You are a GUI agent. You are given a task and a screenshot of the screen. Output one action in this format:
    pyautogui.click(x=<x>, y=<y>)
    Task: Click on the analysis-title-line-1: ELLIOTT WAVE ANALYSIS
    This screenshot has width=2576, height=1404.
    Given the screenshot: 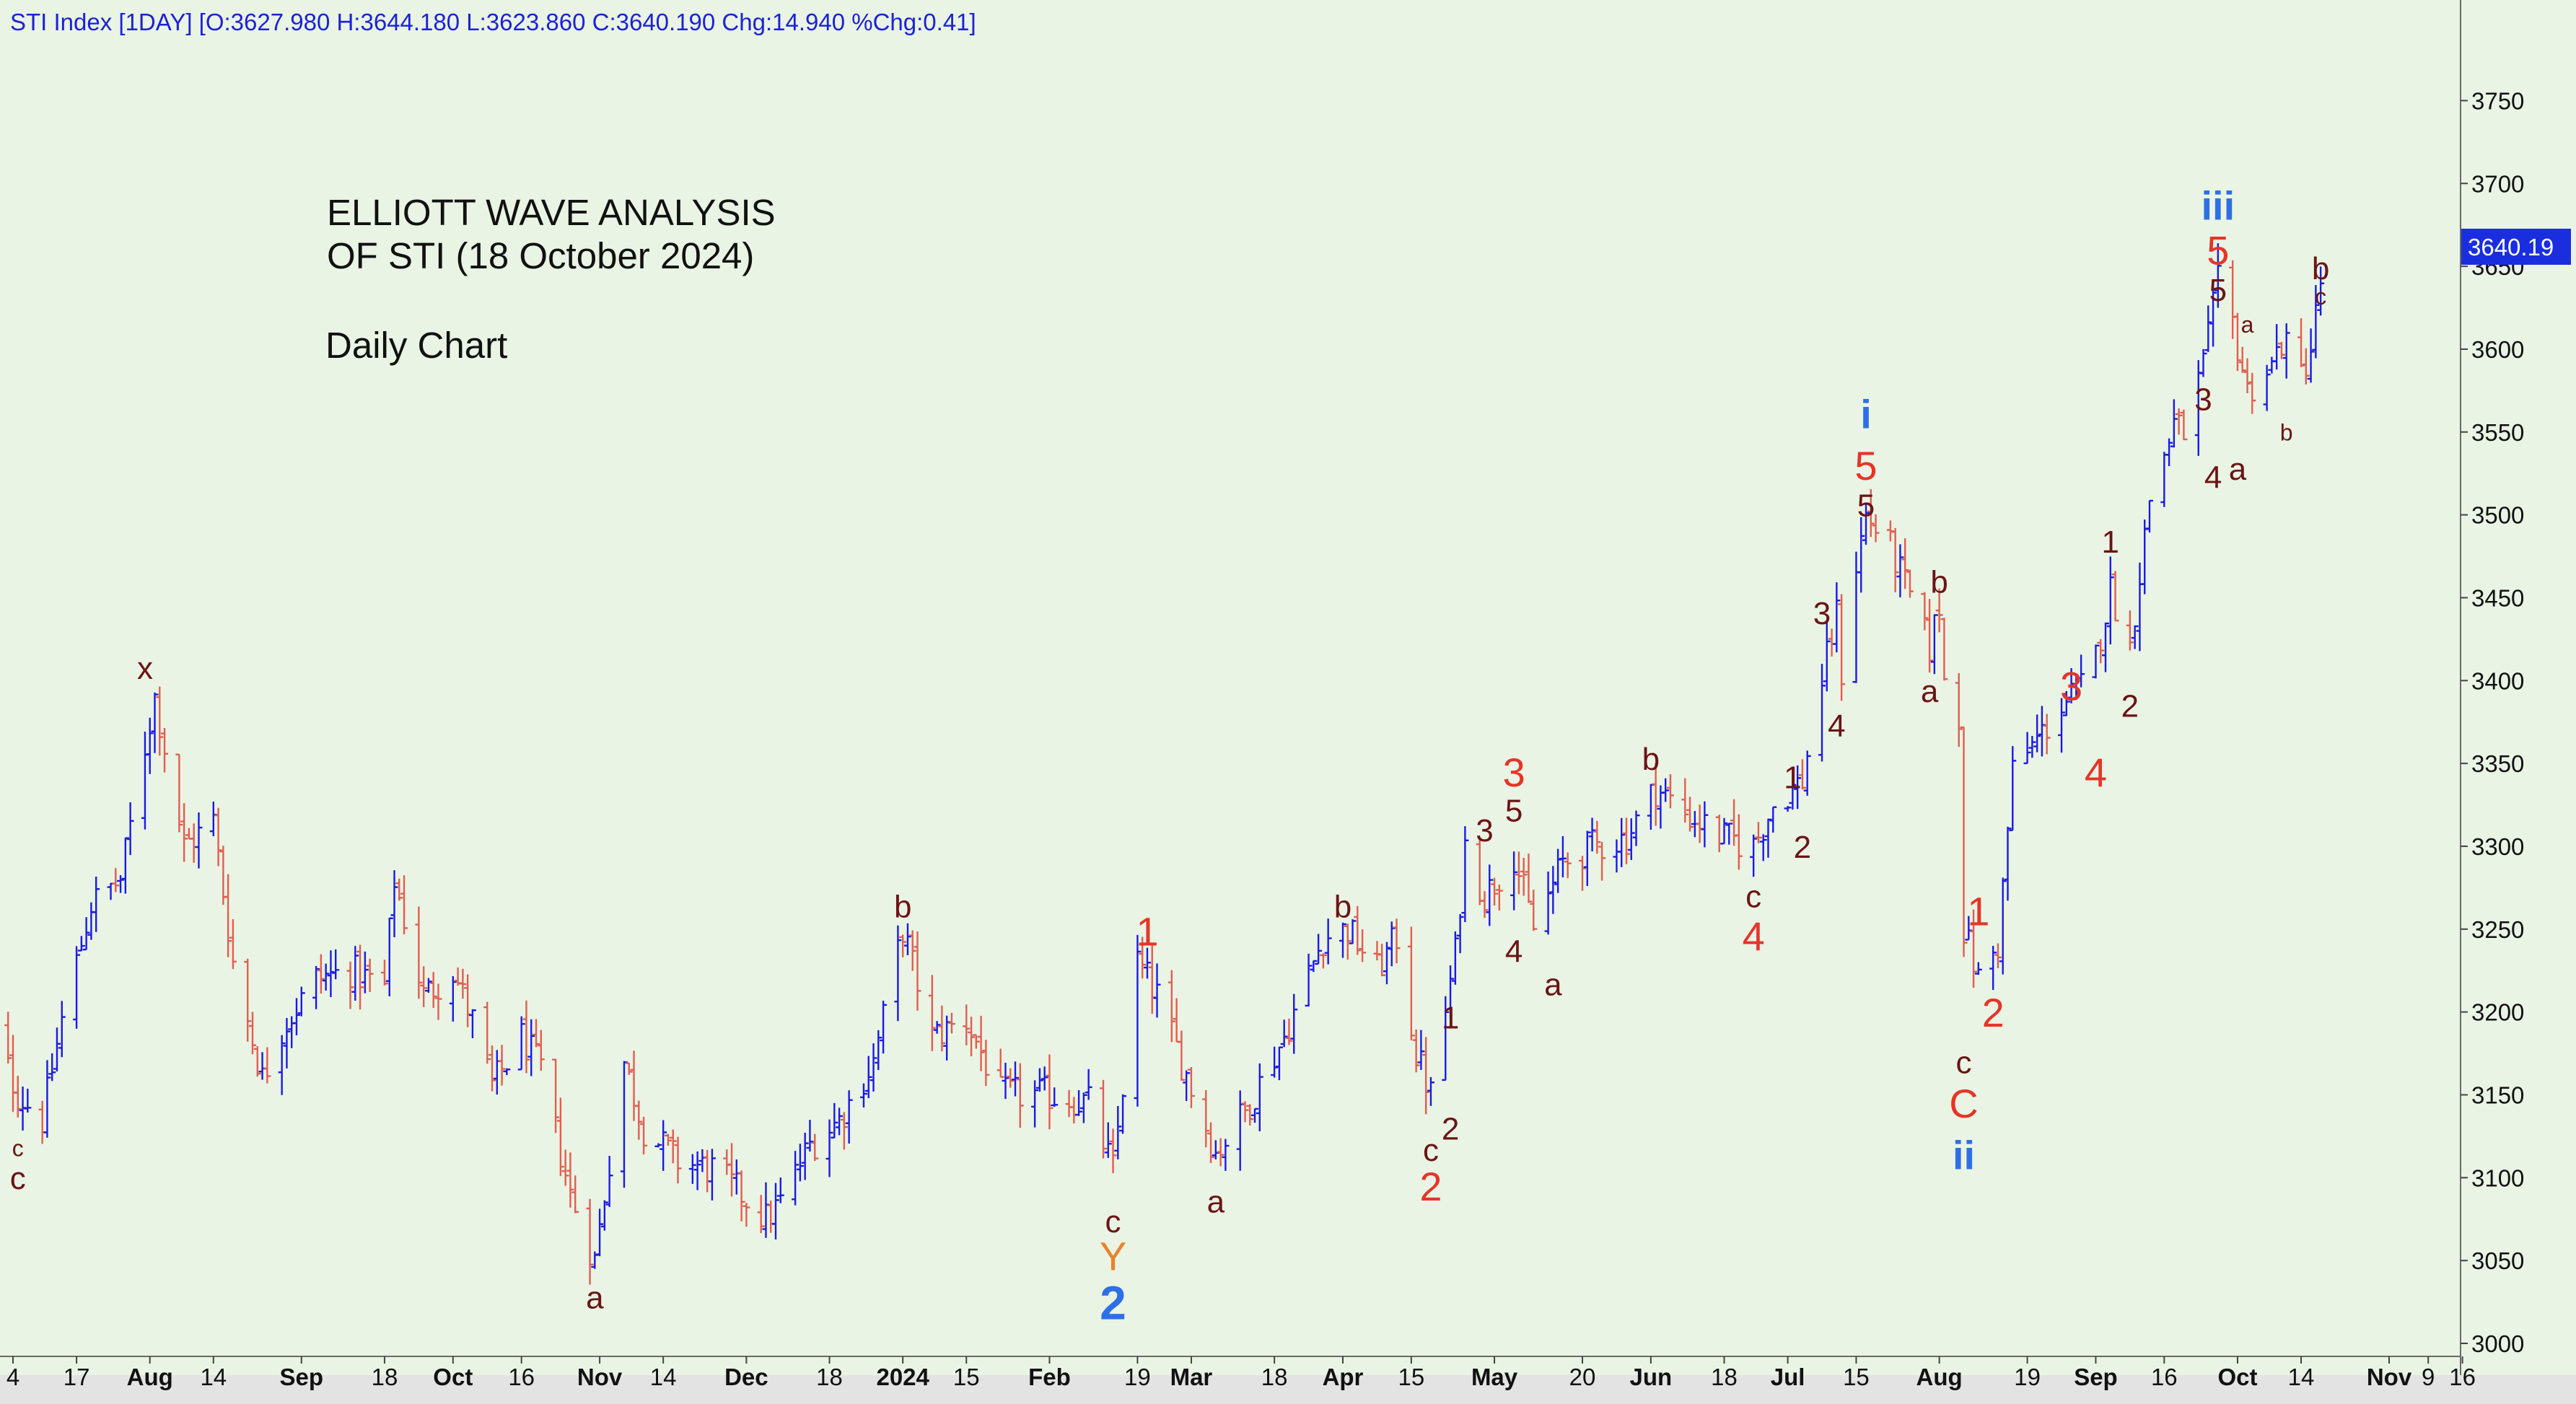 What is the action you would take?
    pyautogui.click(x=551, y=212)
    